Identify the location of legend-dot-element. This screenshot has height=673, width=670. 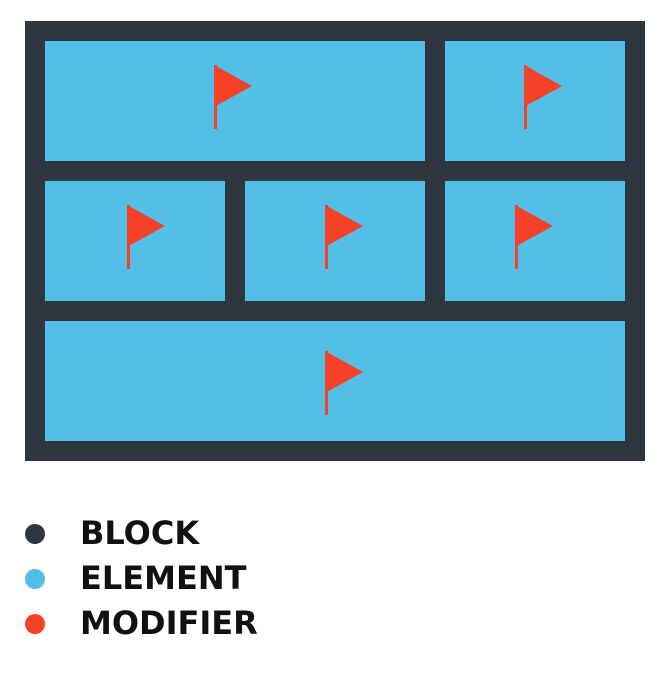
(35, 579).